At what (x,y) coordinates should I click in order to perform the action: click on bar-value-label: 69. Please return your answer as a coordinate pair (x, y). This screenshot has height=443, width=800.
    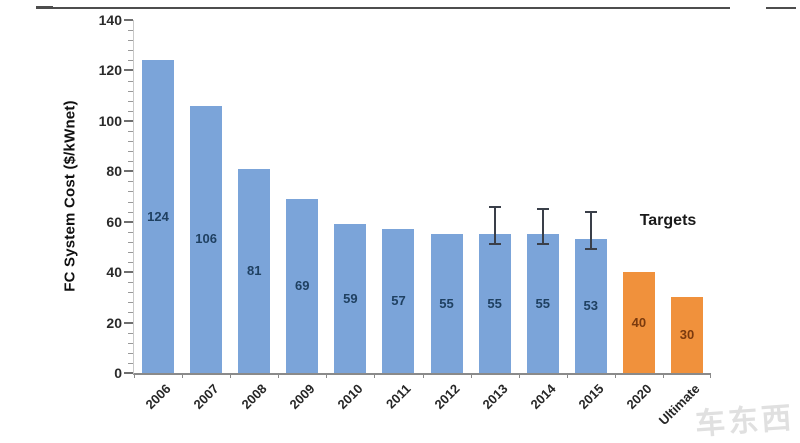
    Looking at the image, I should click on (302, 286).